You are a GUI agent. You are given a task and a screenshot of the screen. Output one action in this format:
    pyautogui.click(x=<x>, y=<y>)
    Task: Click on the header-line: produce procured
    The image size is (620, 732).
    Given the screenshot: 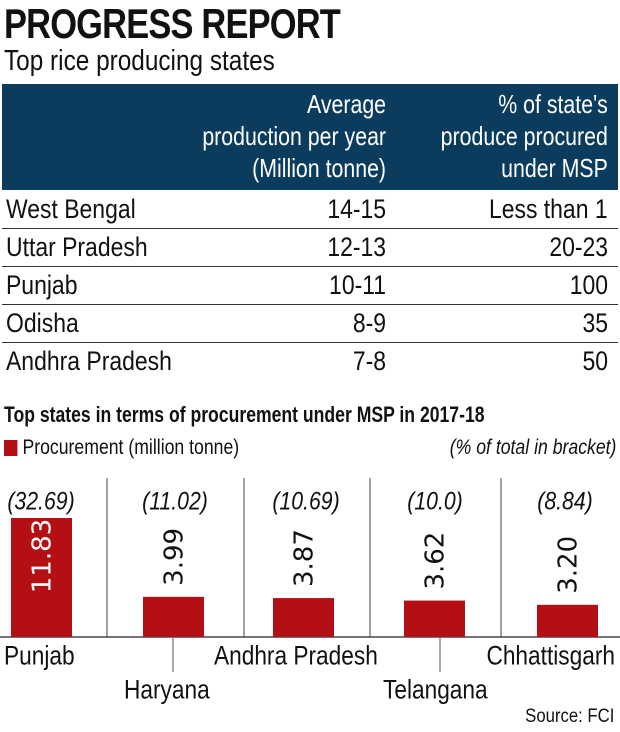 What is the action you would take?
    pyautogui.click(x=524, y=136)
    